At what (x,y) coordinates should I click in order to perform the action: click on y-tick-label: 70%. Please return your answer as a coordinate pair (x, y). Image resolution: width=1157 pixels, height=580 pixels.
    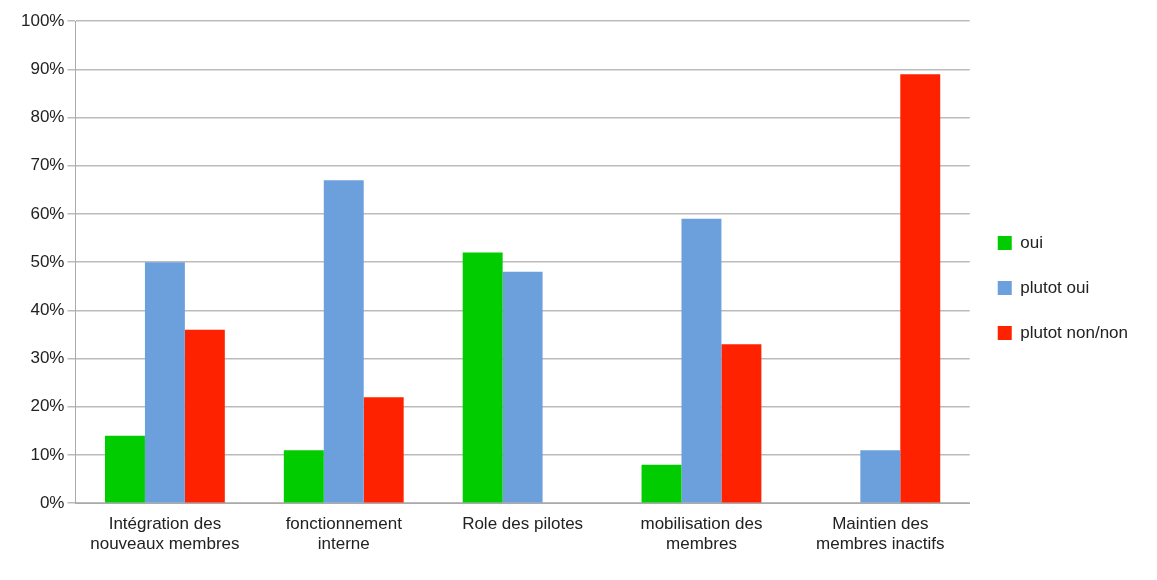
    Looking at the image, I should click on (47, 165).